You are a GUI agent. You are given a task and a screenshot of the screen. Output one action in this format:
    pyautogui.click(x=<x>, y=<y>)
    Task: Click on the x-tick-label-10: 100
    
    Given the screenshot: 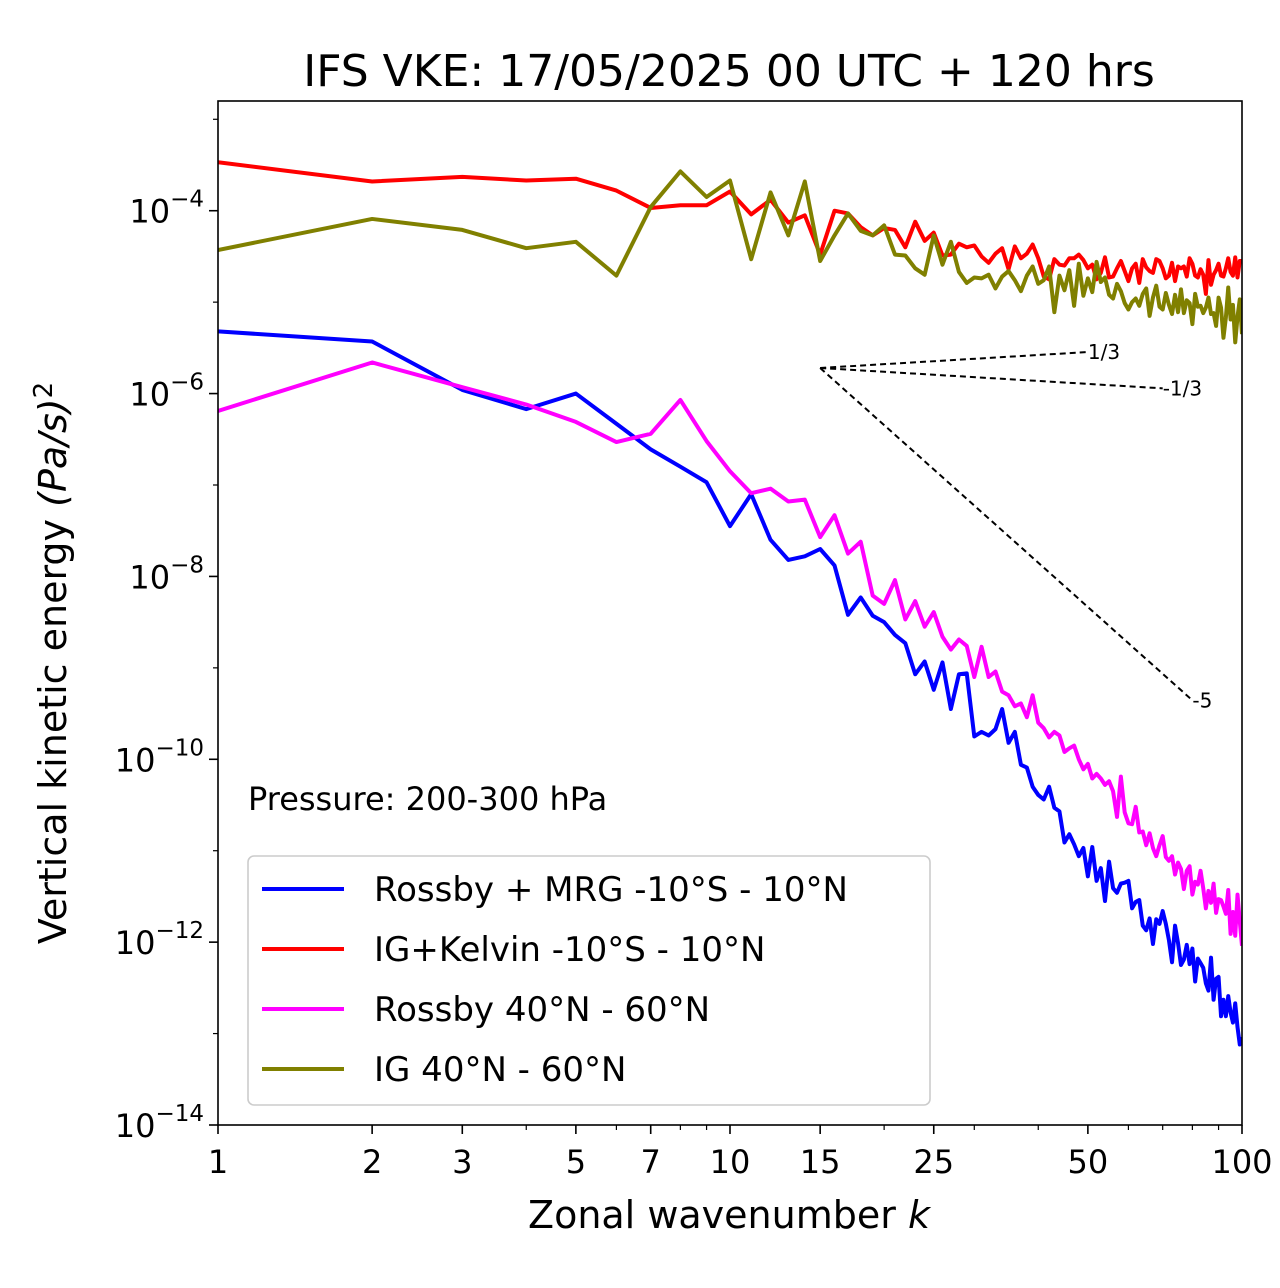 What is the action you would take?
    pyautogui.click(x=1241, y=1162)
    